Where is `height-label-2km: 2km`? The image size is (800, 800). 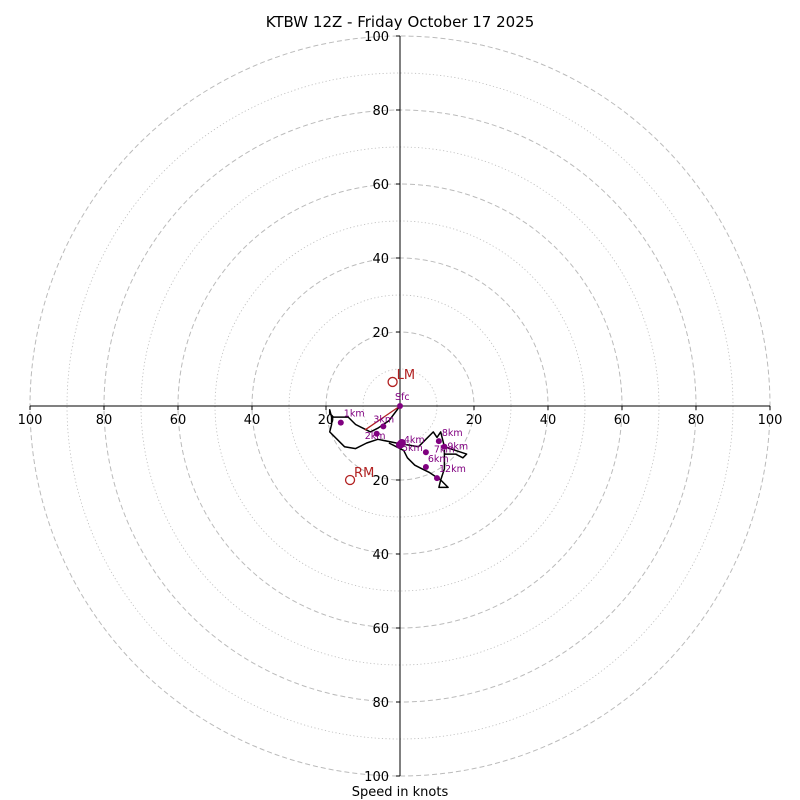
height-label-2km: 2km is located at coordinates (375, 436).